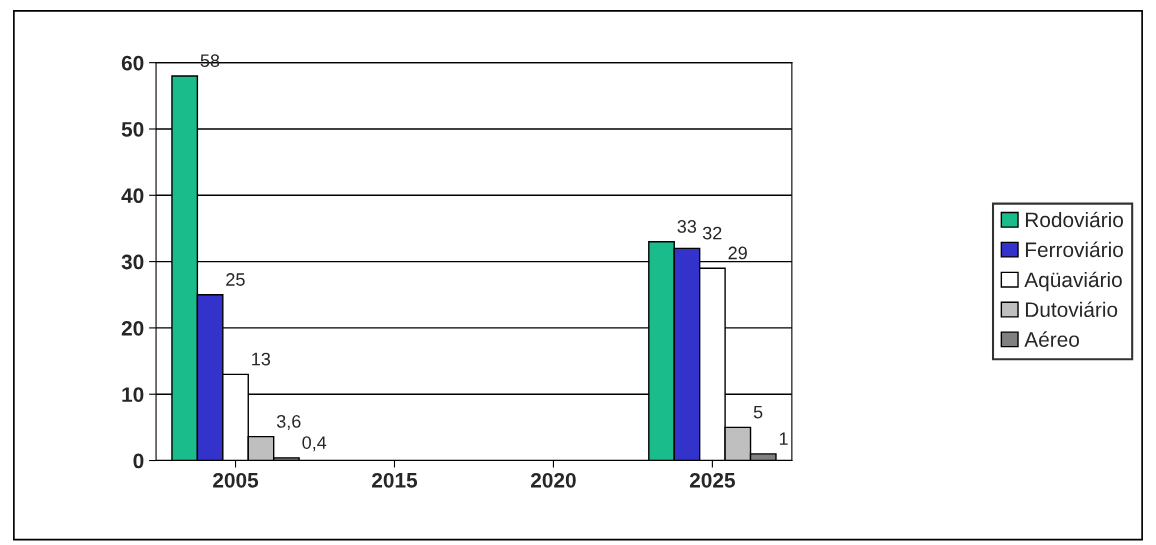 This screenshot has height=545, width=1156. I want to click on legend-label: Aéreo, so click(1051, 339).